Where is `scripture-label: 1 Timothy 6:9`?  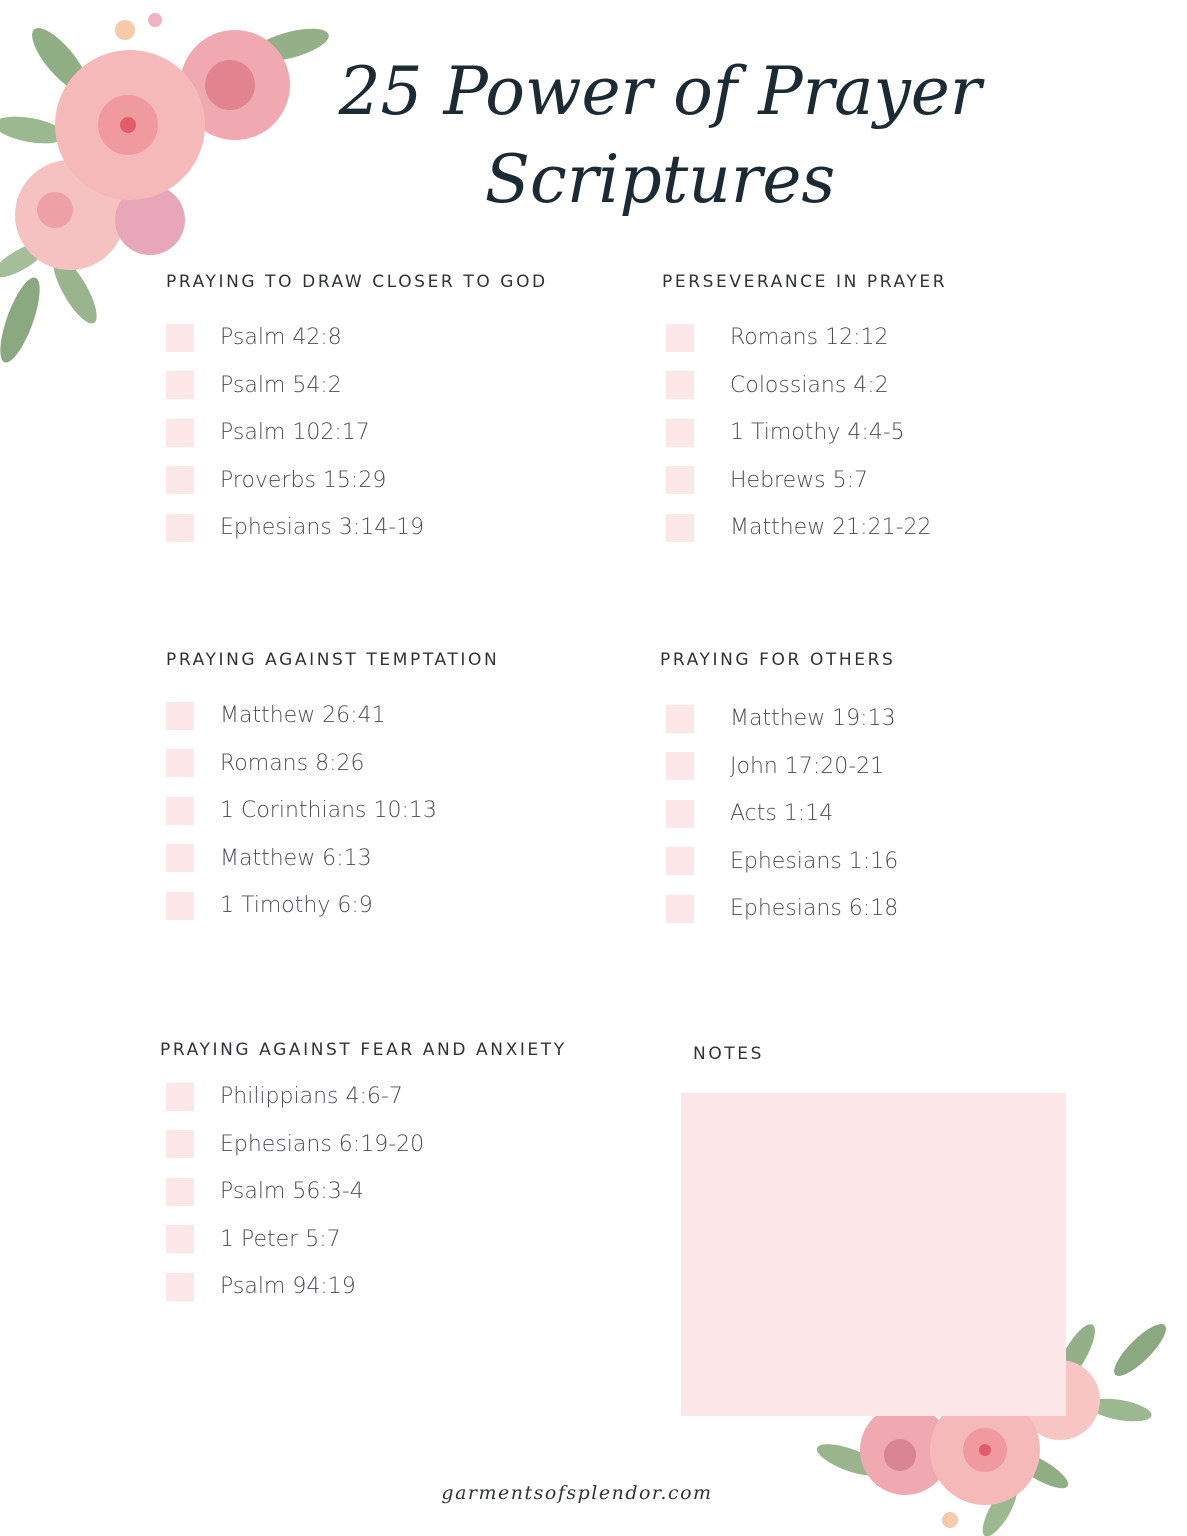
scripture-label: 1 Timothy 6:9 is located at coordinates (296, 906).